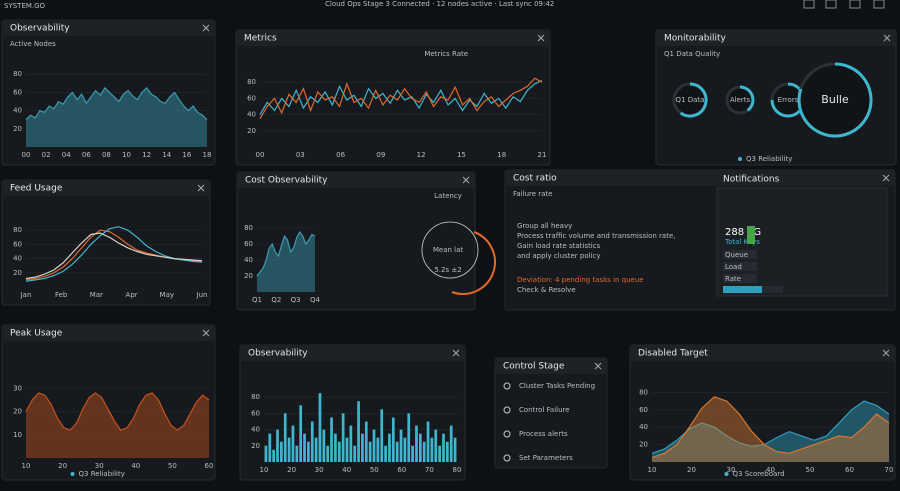 The width and height of the screenshot is (900, 491). Describe the element at coordinates (401, 470) in the screenshot. I see `x-tick-label: 60` at that location.